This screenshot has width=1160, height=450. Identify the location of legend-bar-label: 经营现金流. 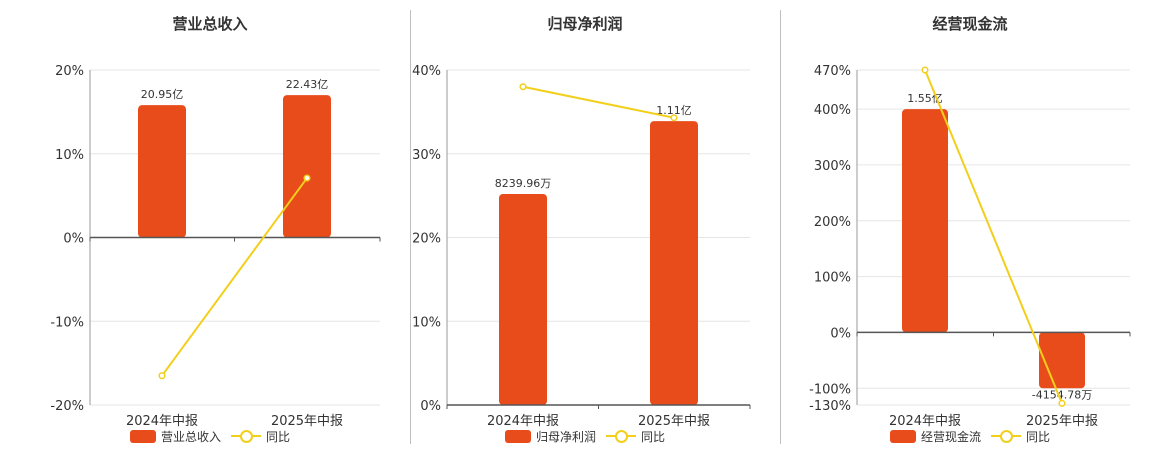
(950, 436).